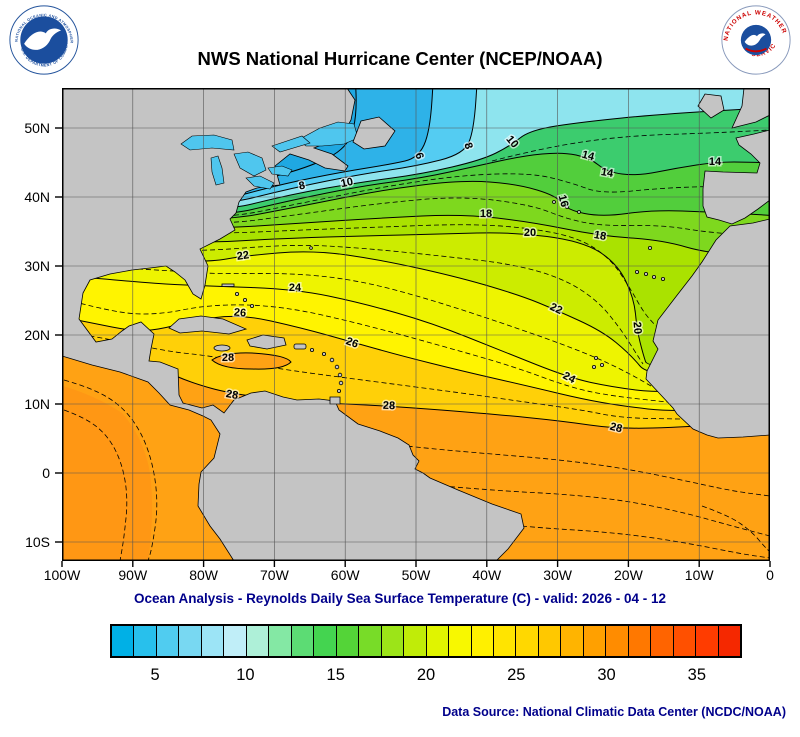 Image resolution: width=800 pixels, height=737 pixels. I want to click on azores-islands, so click(566, 207).